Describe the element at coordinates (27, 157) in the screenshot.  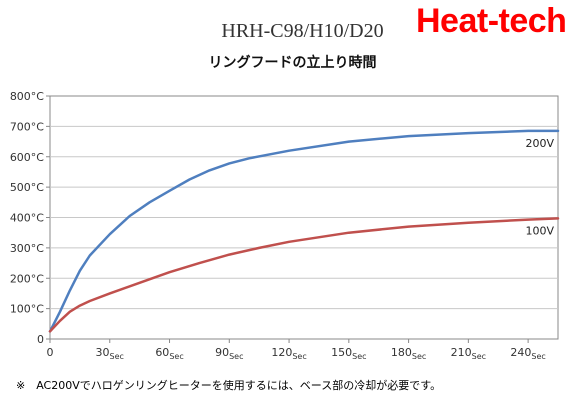
I see `y-tick-label: 600°C` at that location.